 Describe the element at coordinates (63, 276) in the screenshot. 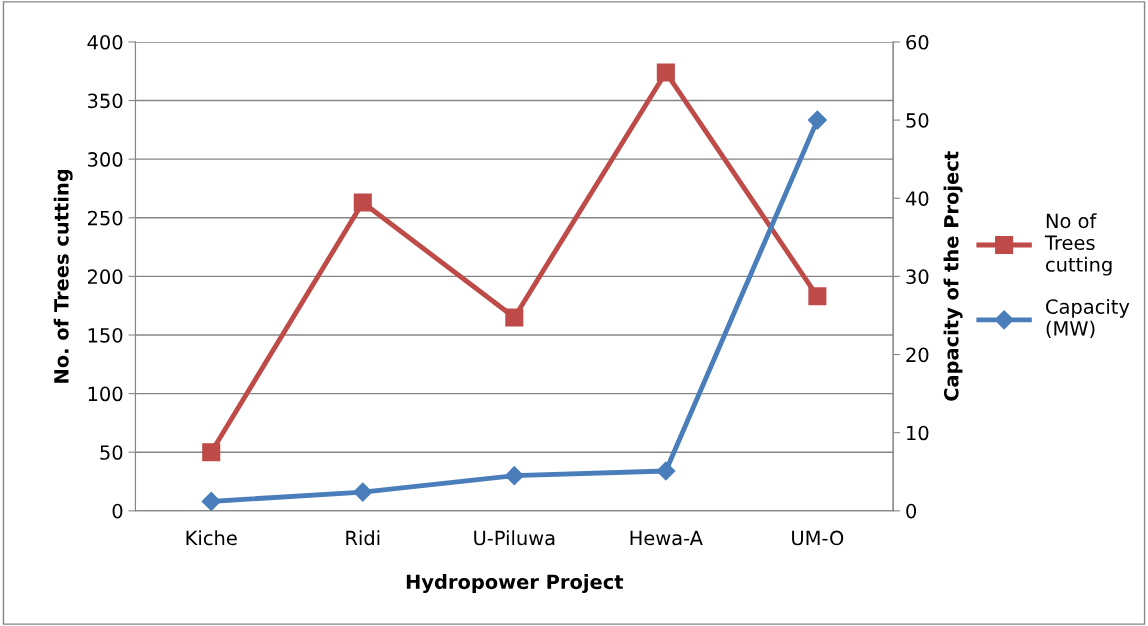

I see `y-axis-title: No. of Trees cutting` at that location.